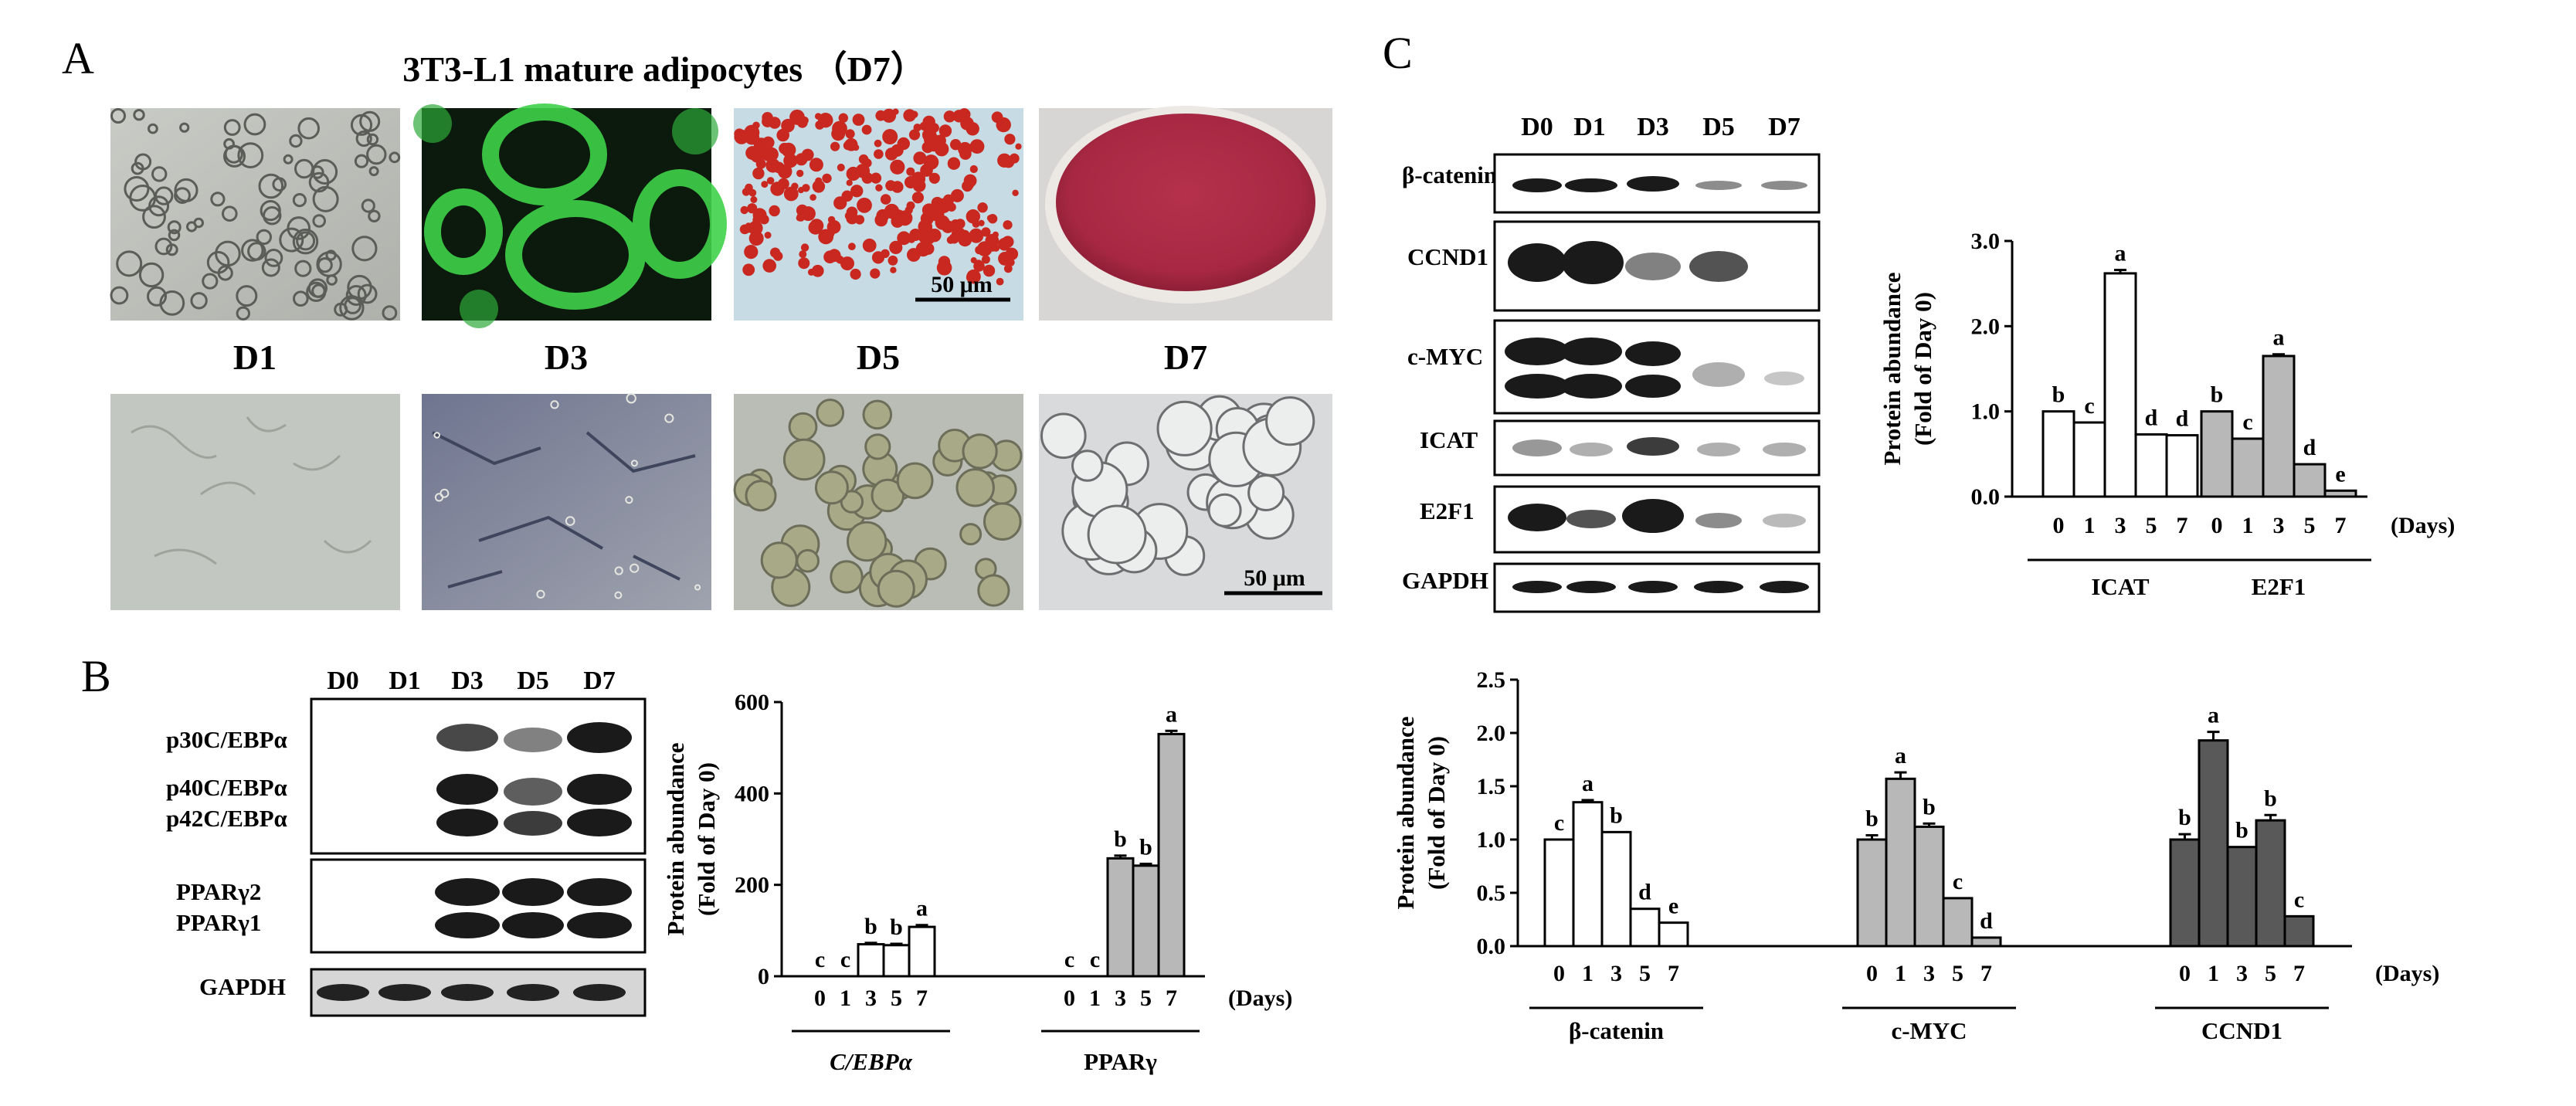 This screenshot has height=1106, width=2576. What do you see at coordinates (845, 998) in the screenshot?
I see `x-tick-label: 1` at bounding box center [845, 998].